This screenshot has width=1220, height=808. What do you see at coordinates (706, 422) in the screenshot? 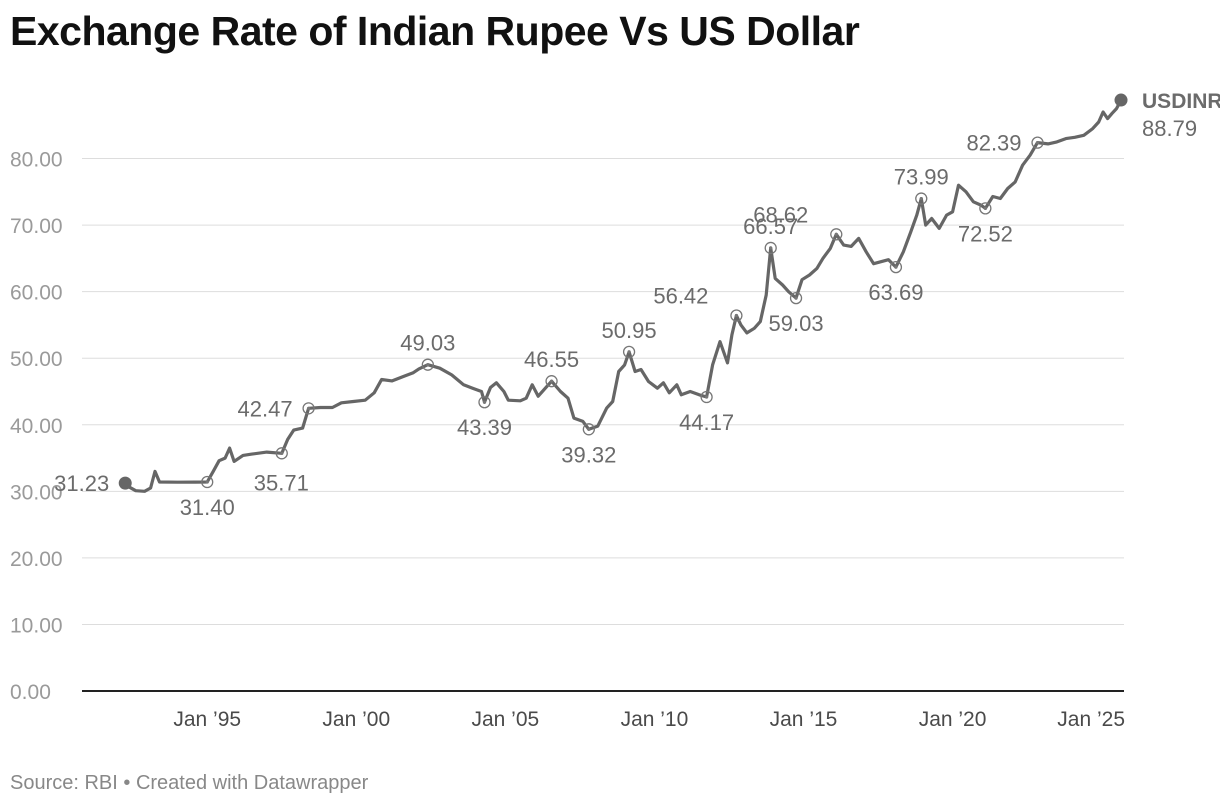
I see `data-label: 44.17` at bounding box center [706, 422].